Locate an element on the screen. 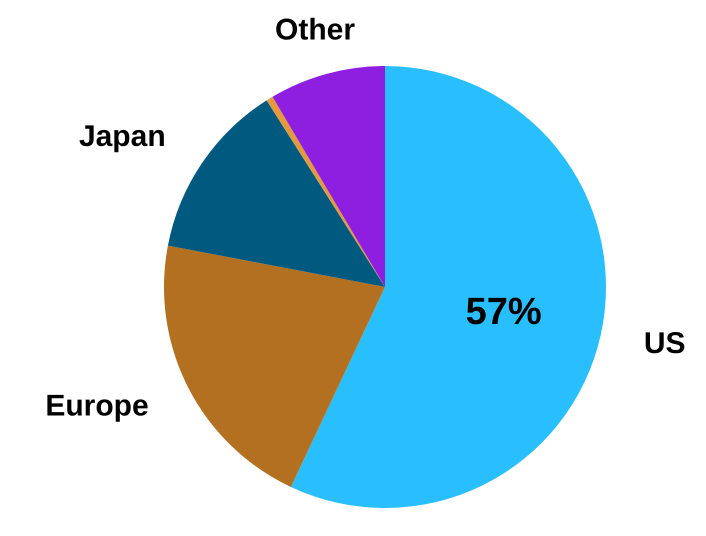 The width and height of the screenshot is (706, 536). slice-label: Other is located at coordinates (315, 29).